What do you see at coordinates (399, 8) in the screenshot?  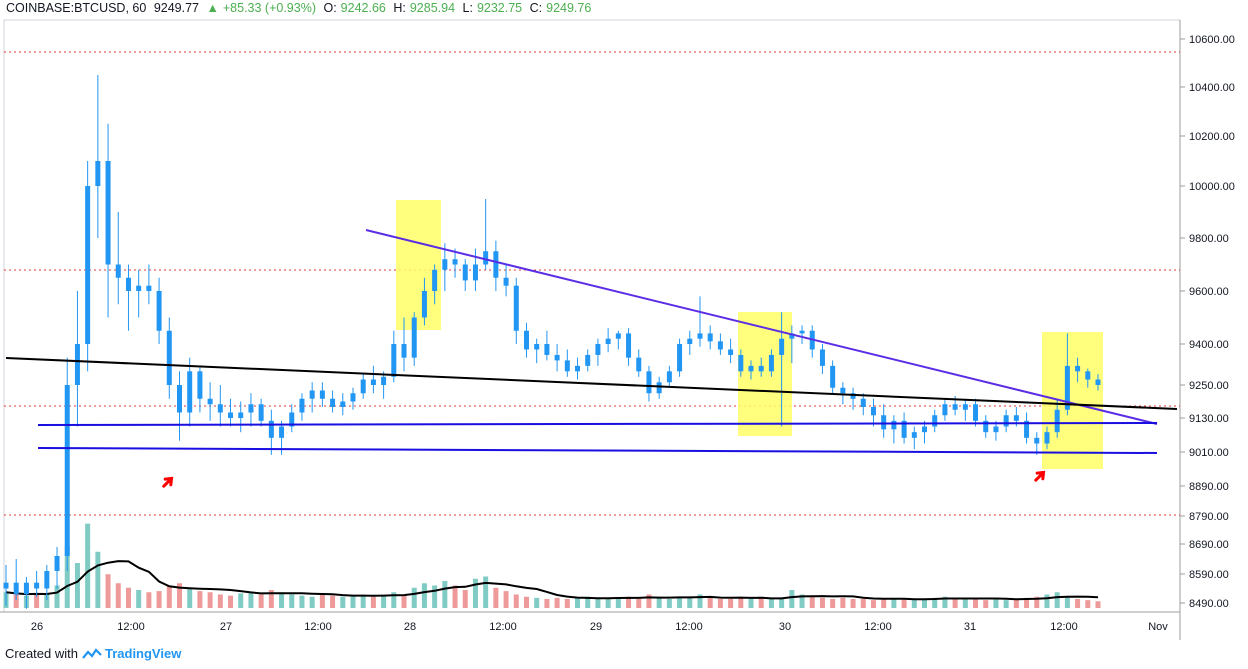 I see `high-label: H:` at bounding box center [399, 8].